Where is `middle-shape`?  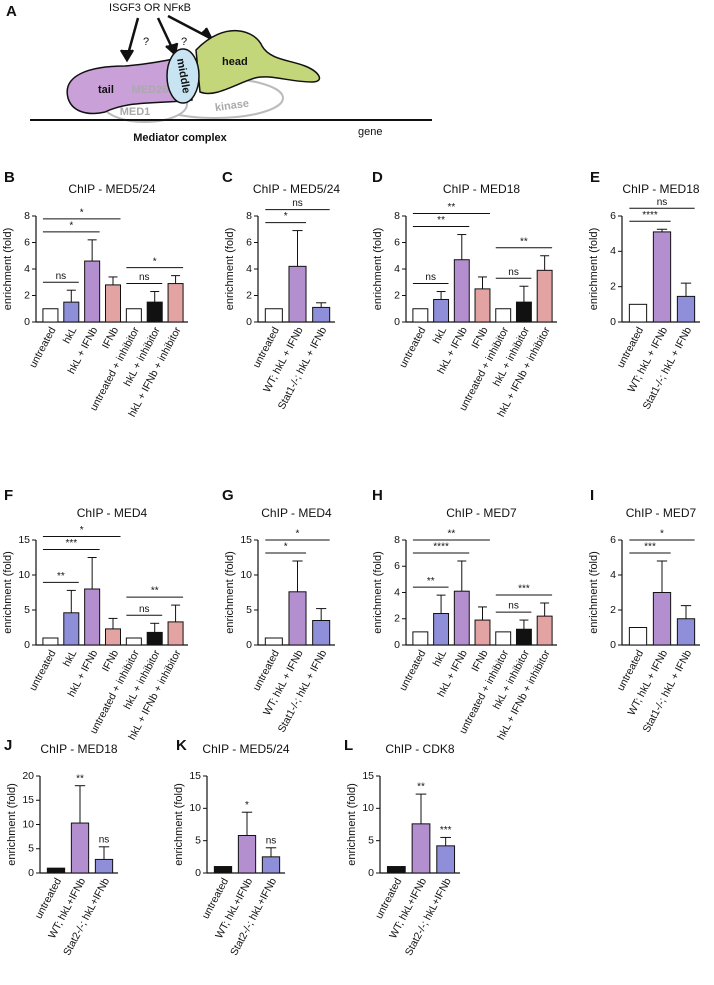
middle-shape is located at coordinates (183, 76).